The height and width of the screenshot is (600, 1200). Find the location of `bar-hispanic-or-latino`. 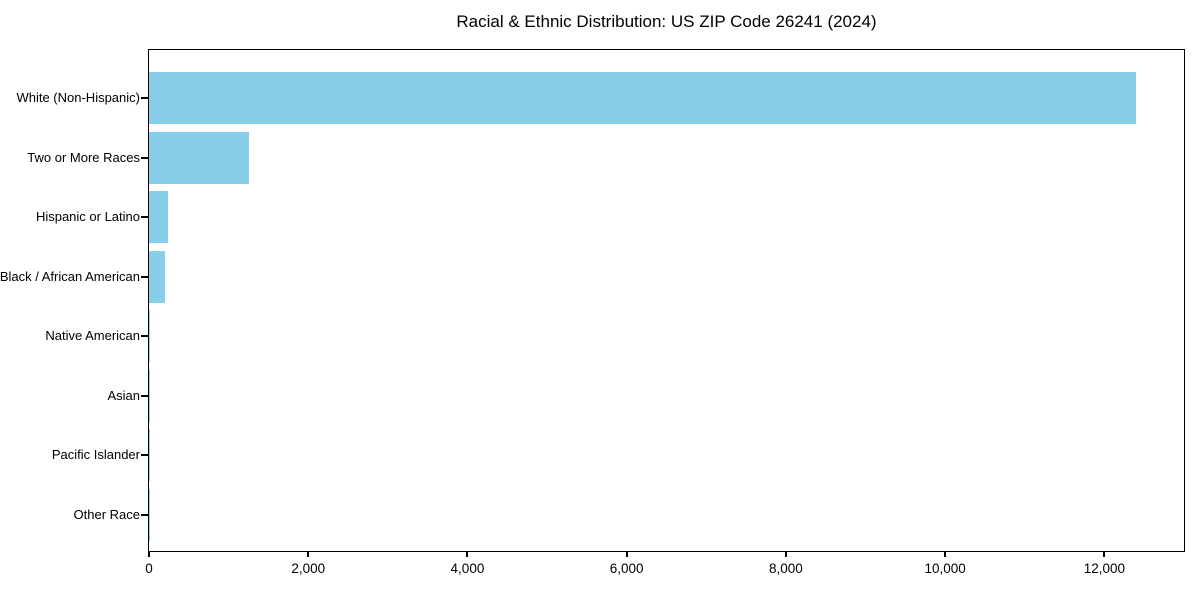

bar-hispanic-or-latino is located at coordinates (158, 217).